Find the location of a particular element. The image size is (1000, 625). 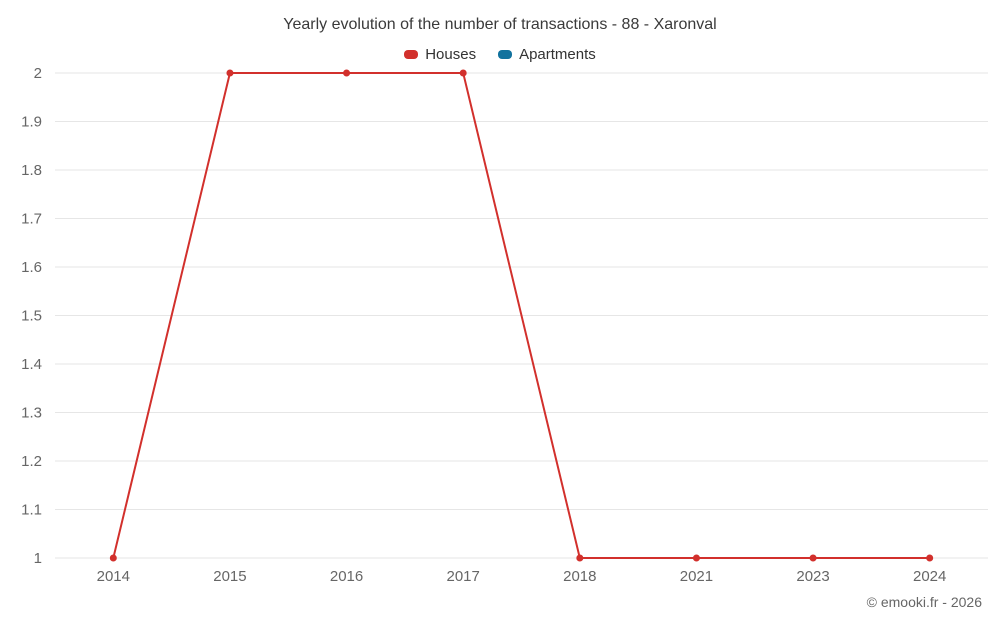

y-axis-label: 1.8 is located at coordinates (31, 170).